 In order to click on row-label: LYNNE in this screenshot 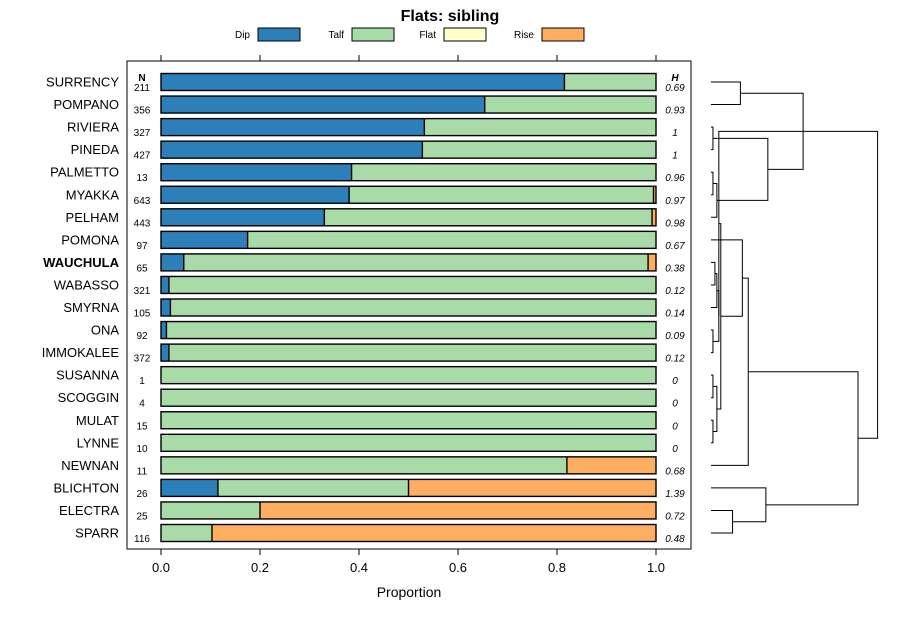, I will do `click(98, 442)`.